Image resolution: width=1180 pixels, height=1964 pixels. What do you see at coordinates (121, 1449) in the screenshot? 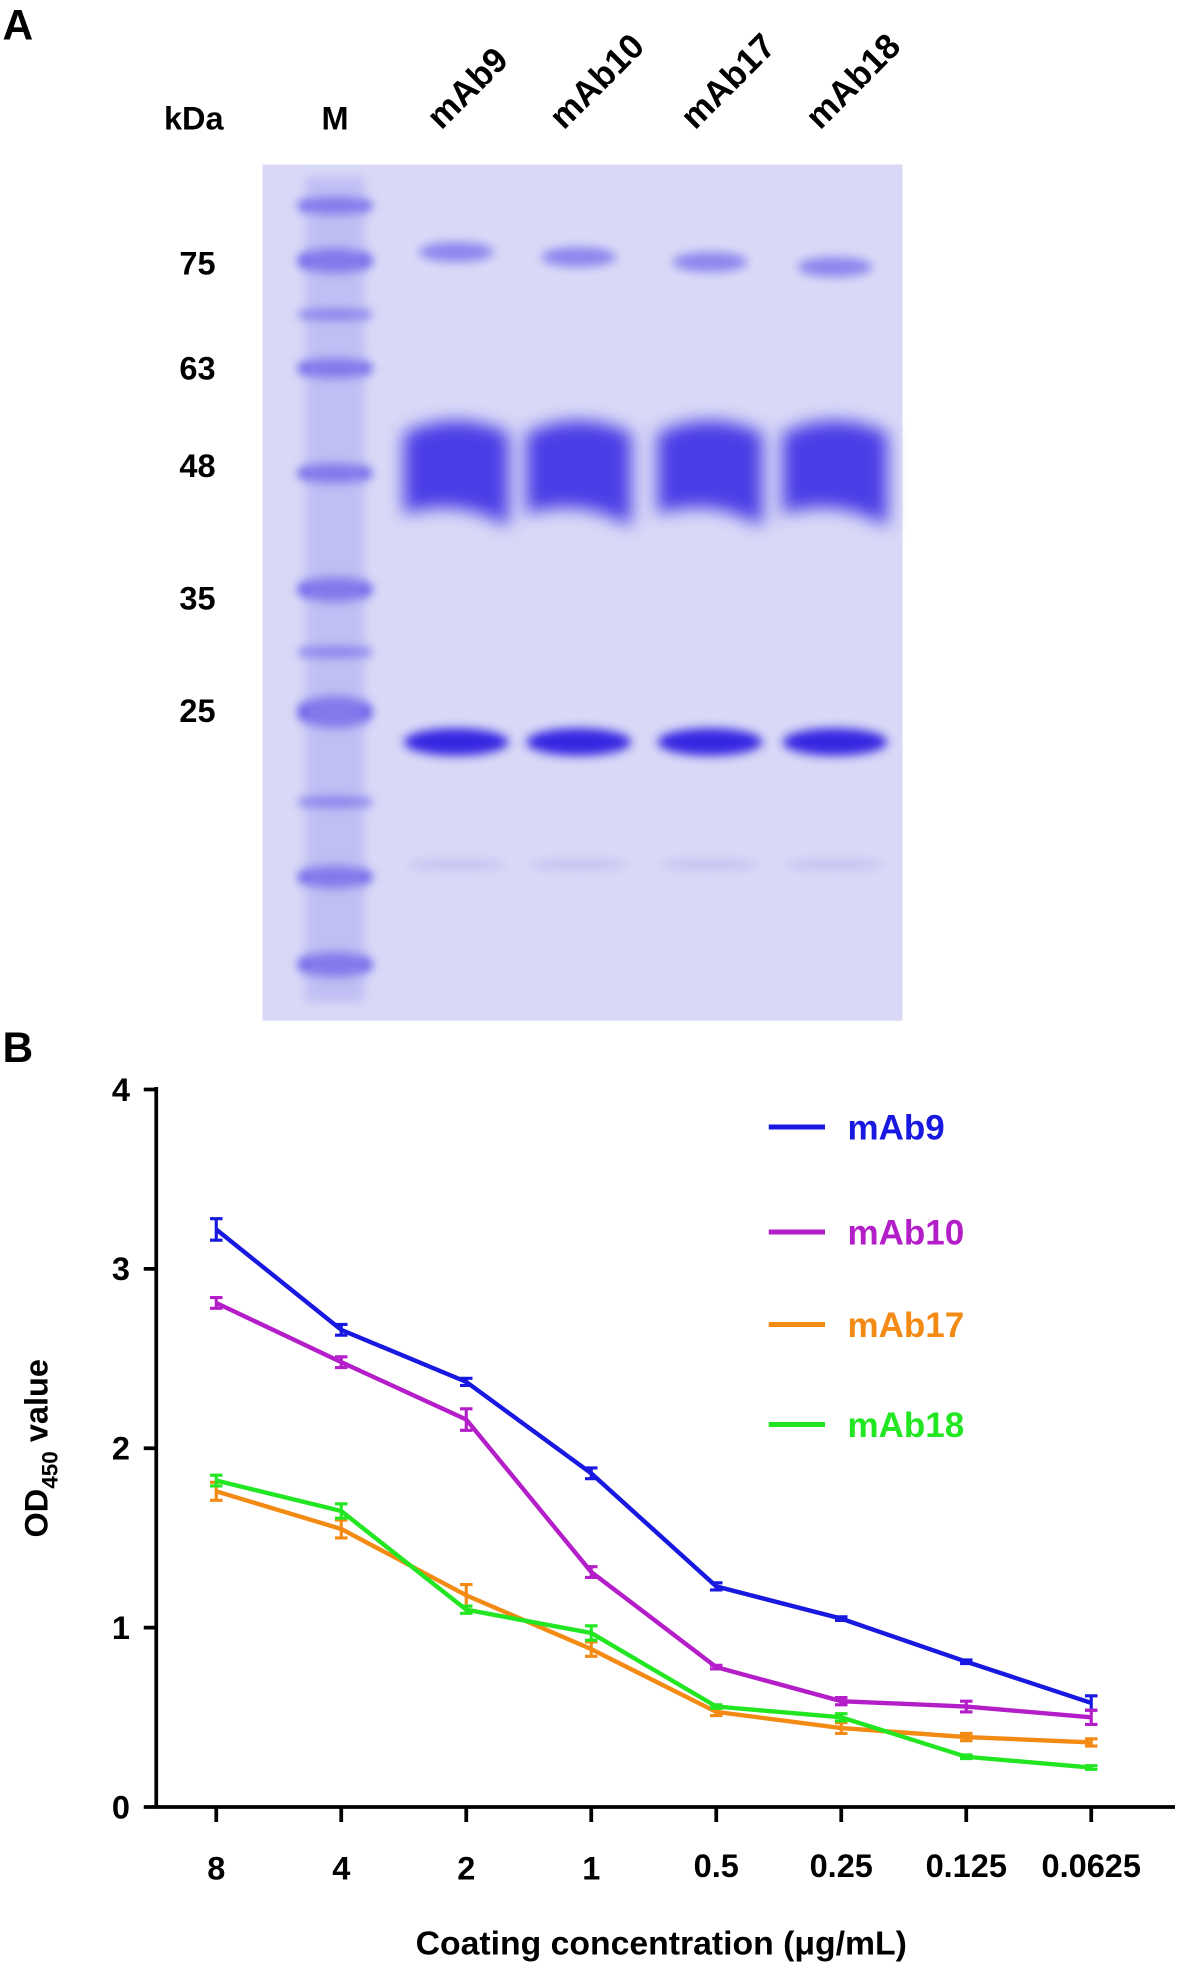
I see `y-tick-label: 2` at bounding box center [121, 1449].